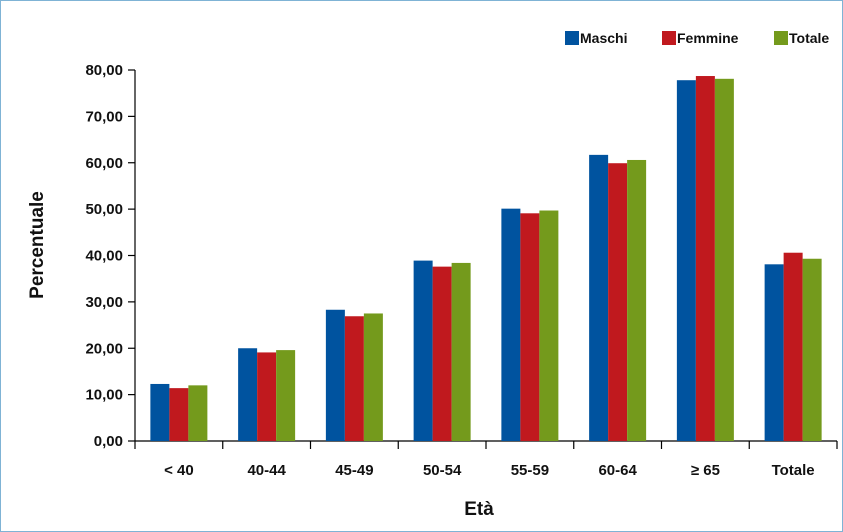 The image size is (843, 532). I want to click on legend-swatch-totale, so click(781, 38).